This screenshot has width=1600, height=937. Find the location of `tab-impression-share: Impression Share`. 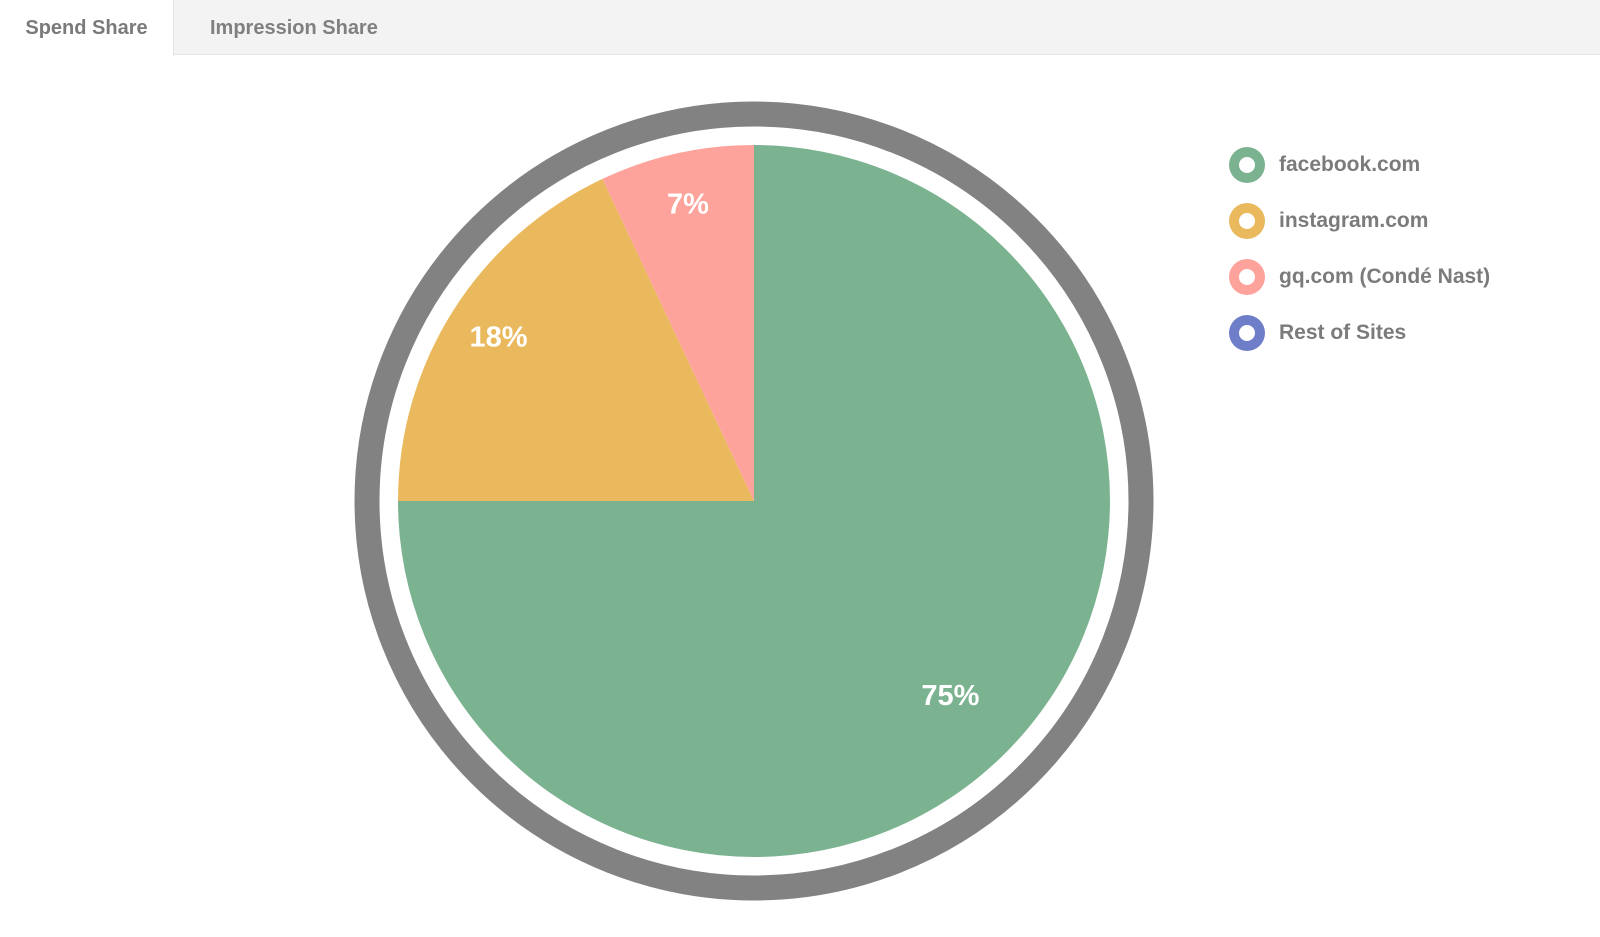

tab-impression-share: Impression Share is located at coordinates (294, 28).